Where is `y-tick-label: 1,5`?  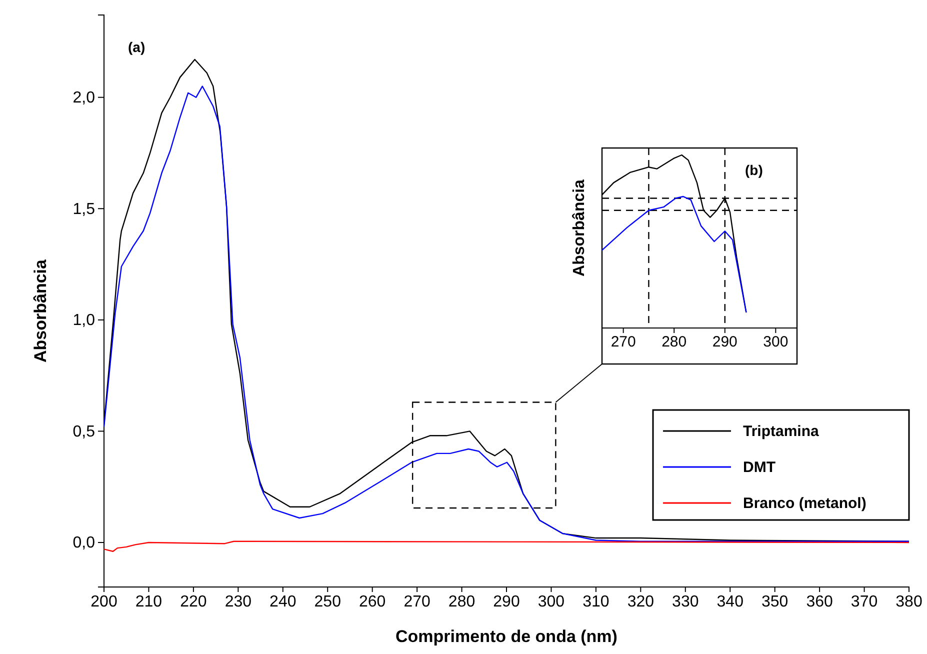 y-tick-label: 1,5 is located at coordinates (84, 209).